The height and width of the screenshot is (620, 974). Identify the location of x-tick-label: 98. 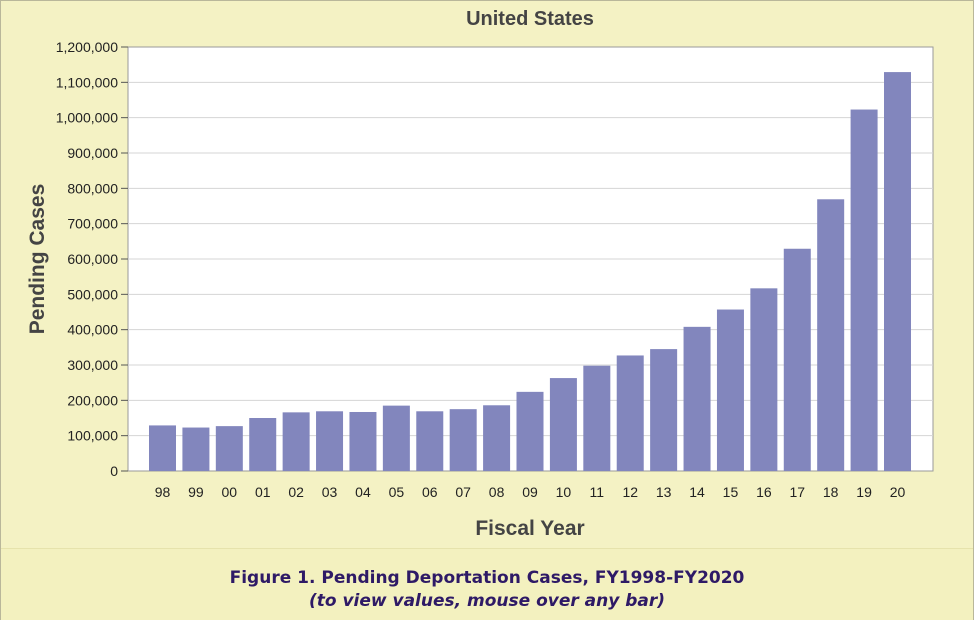
(163, 492).